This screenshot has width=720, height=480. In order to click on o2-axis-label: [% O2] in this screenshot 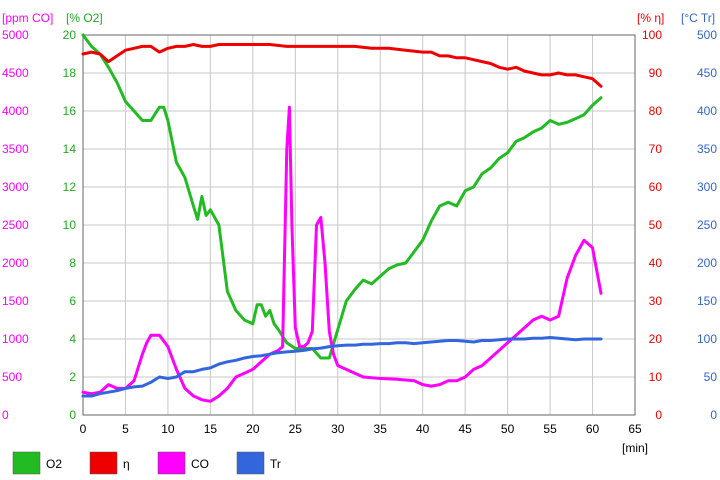, I will do `click(84, 18)`.